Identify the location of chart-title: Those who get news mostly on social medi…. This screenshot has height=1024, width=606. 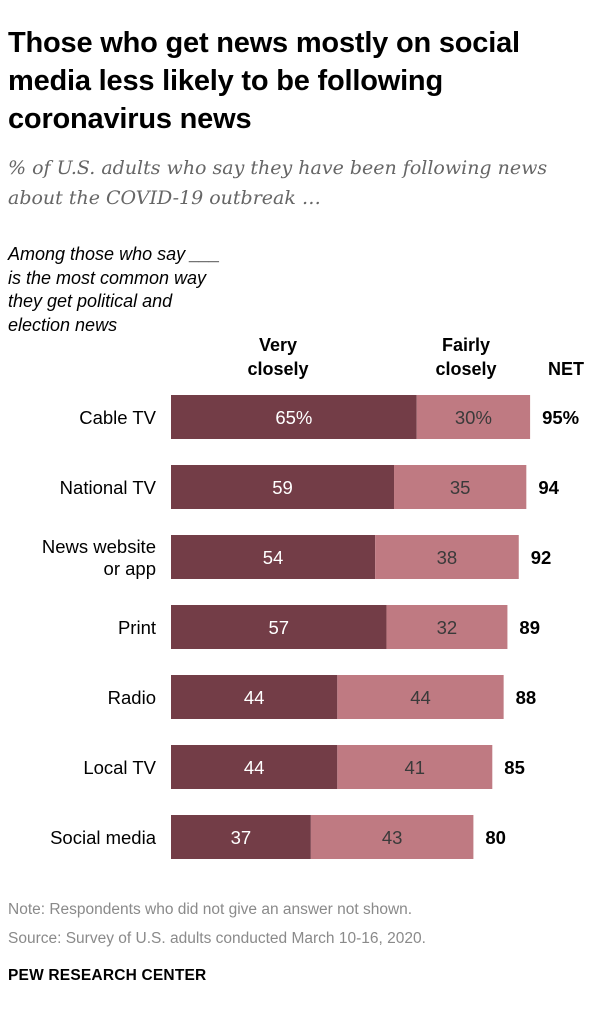
(264, 81).